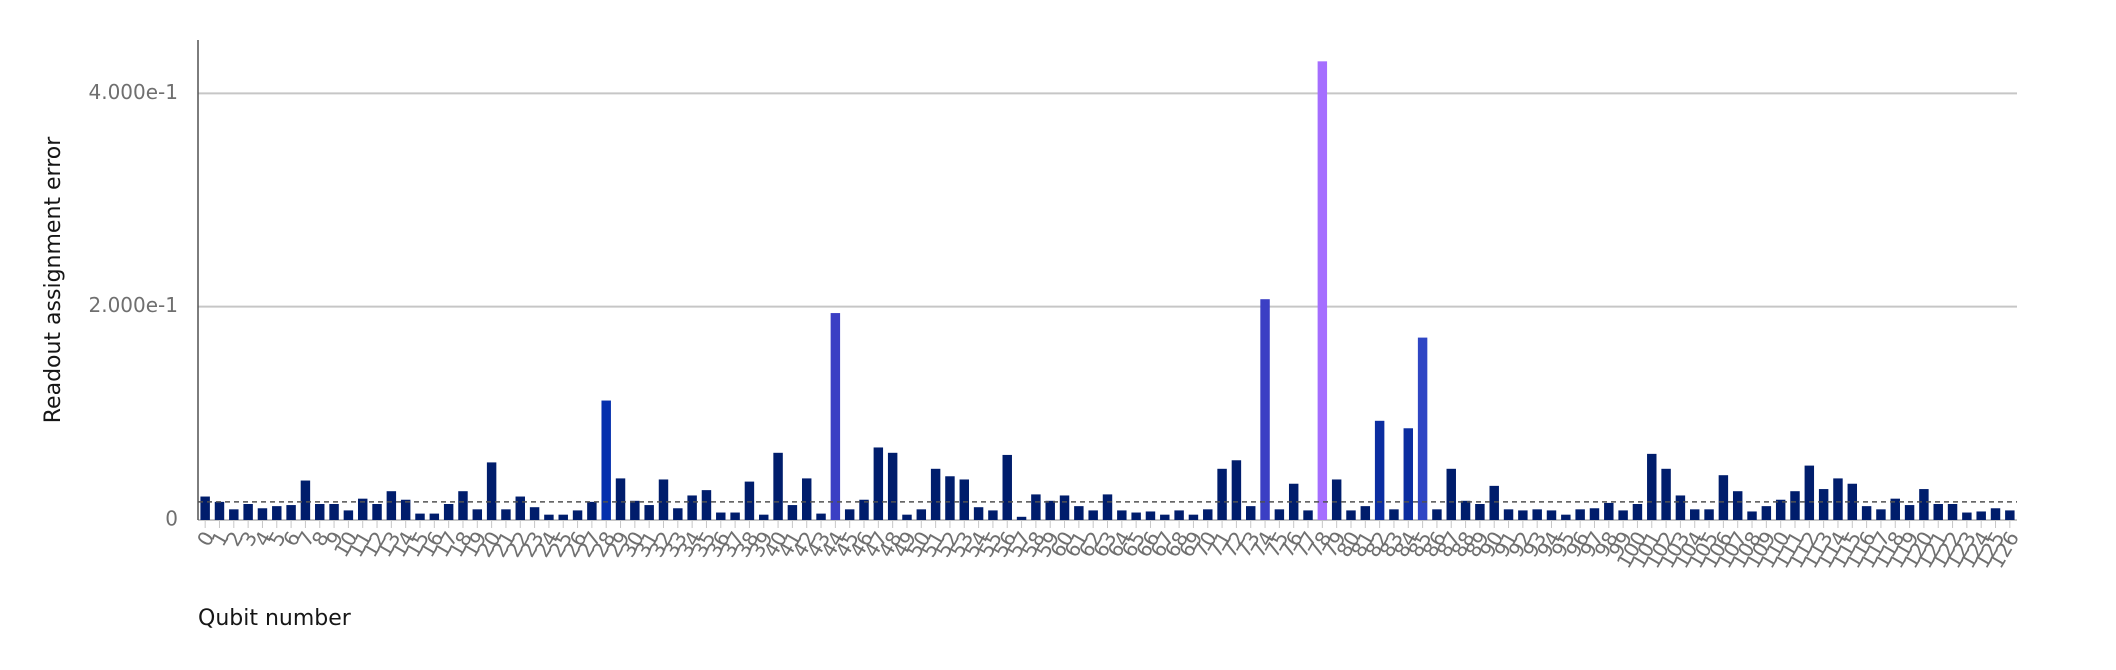  I want to click on y-axis-label: Readout assignment error, so click(53, 279).